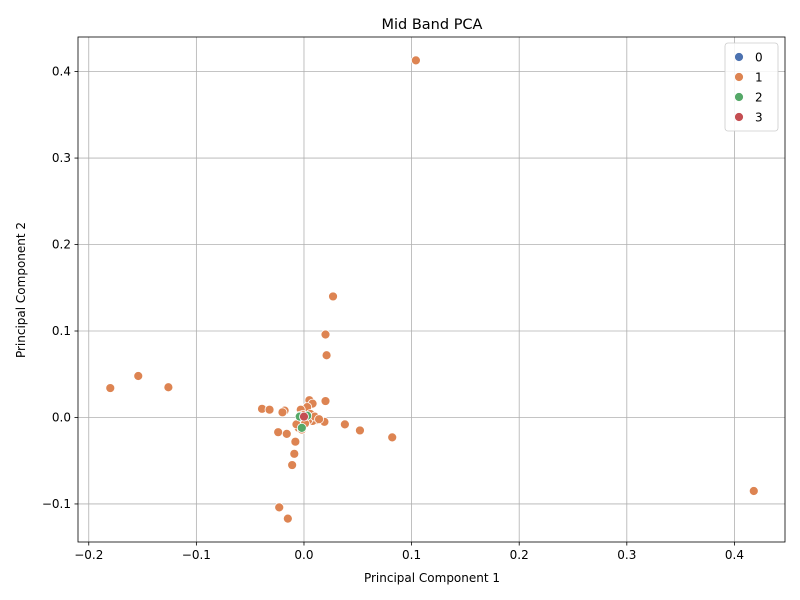 Image resolution: width=800 pixels, height=600 pixels. I want to click on y-tick-label: −0.1, so click(56, 504).